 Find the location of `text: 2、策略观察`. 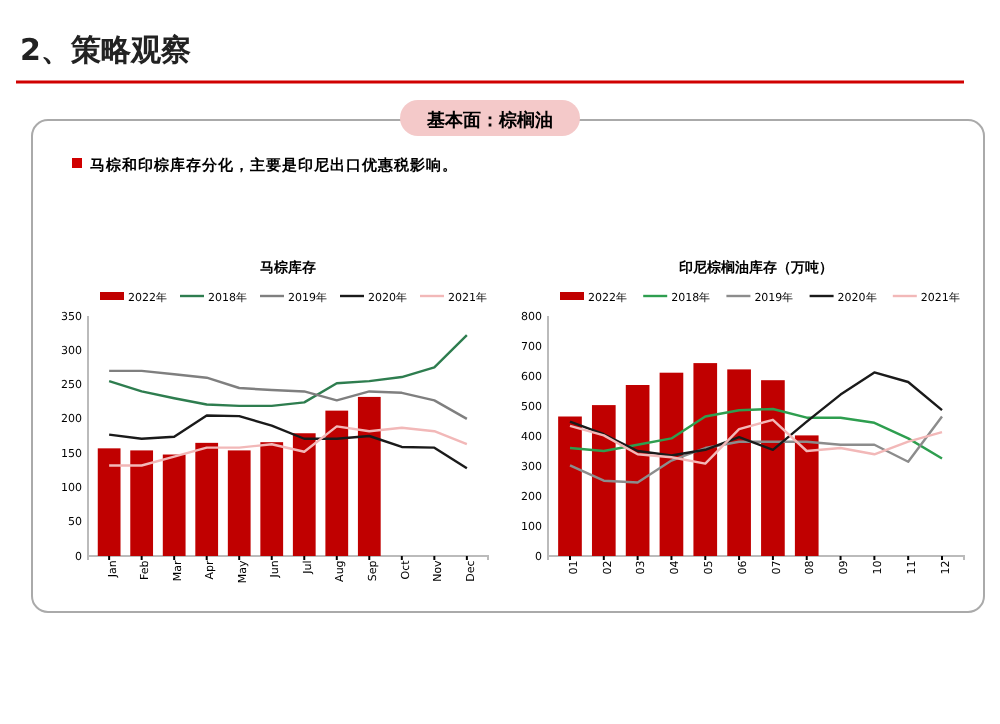

text: 2、策略观察 is located at coordinates (105, 50).